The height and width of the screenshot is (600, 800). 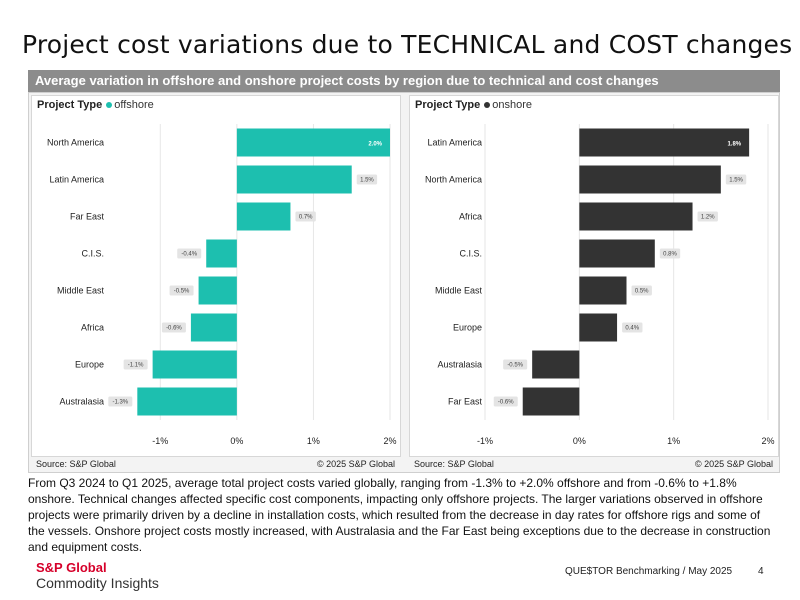 I want to click on data-label: -1.1%, so click(x=136, y=366).